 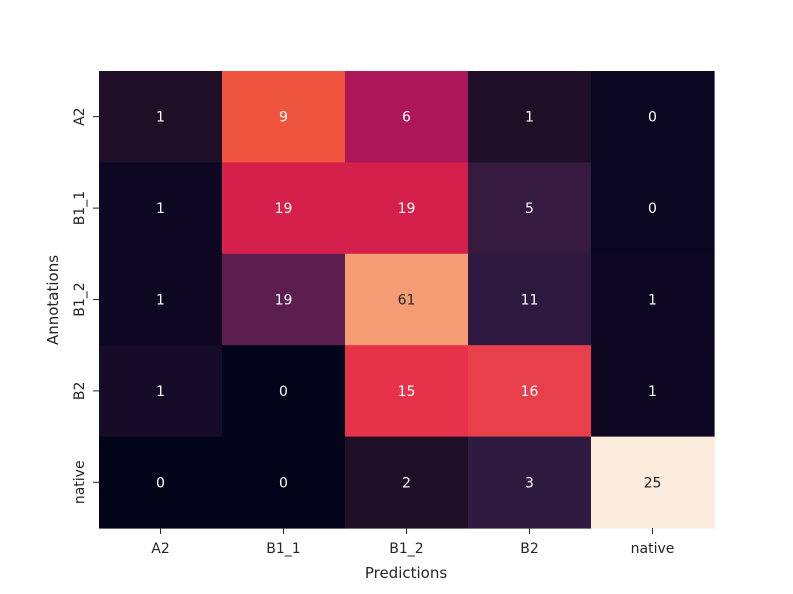 What do you see at coordinates (80, 208) in the screenshot?
I see `y-tick-label: B1_1` at bounding box center [80, 208].